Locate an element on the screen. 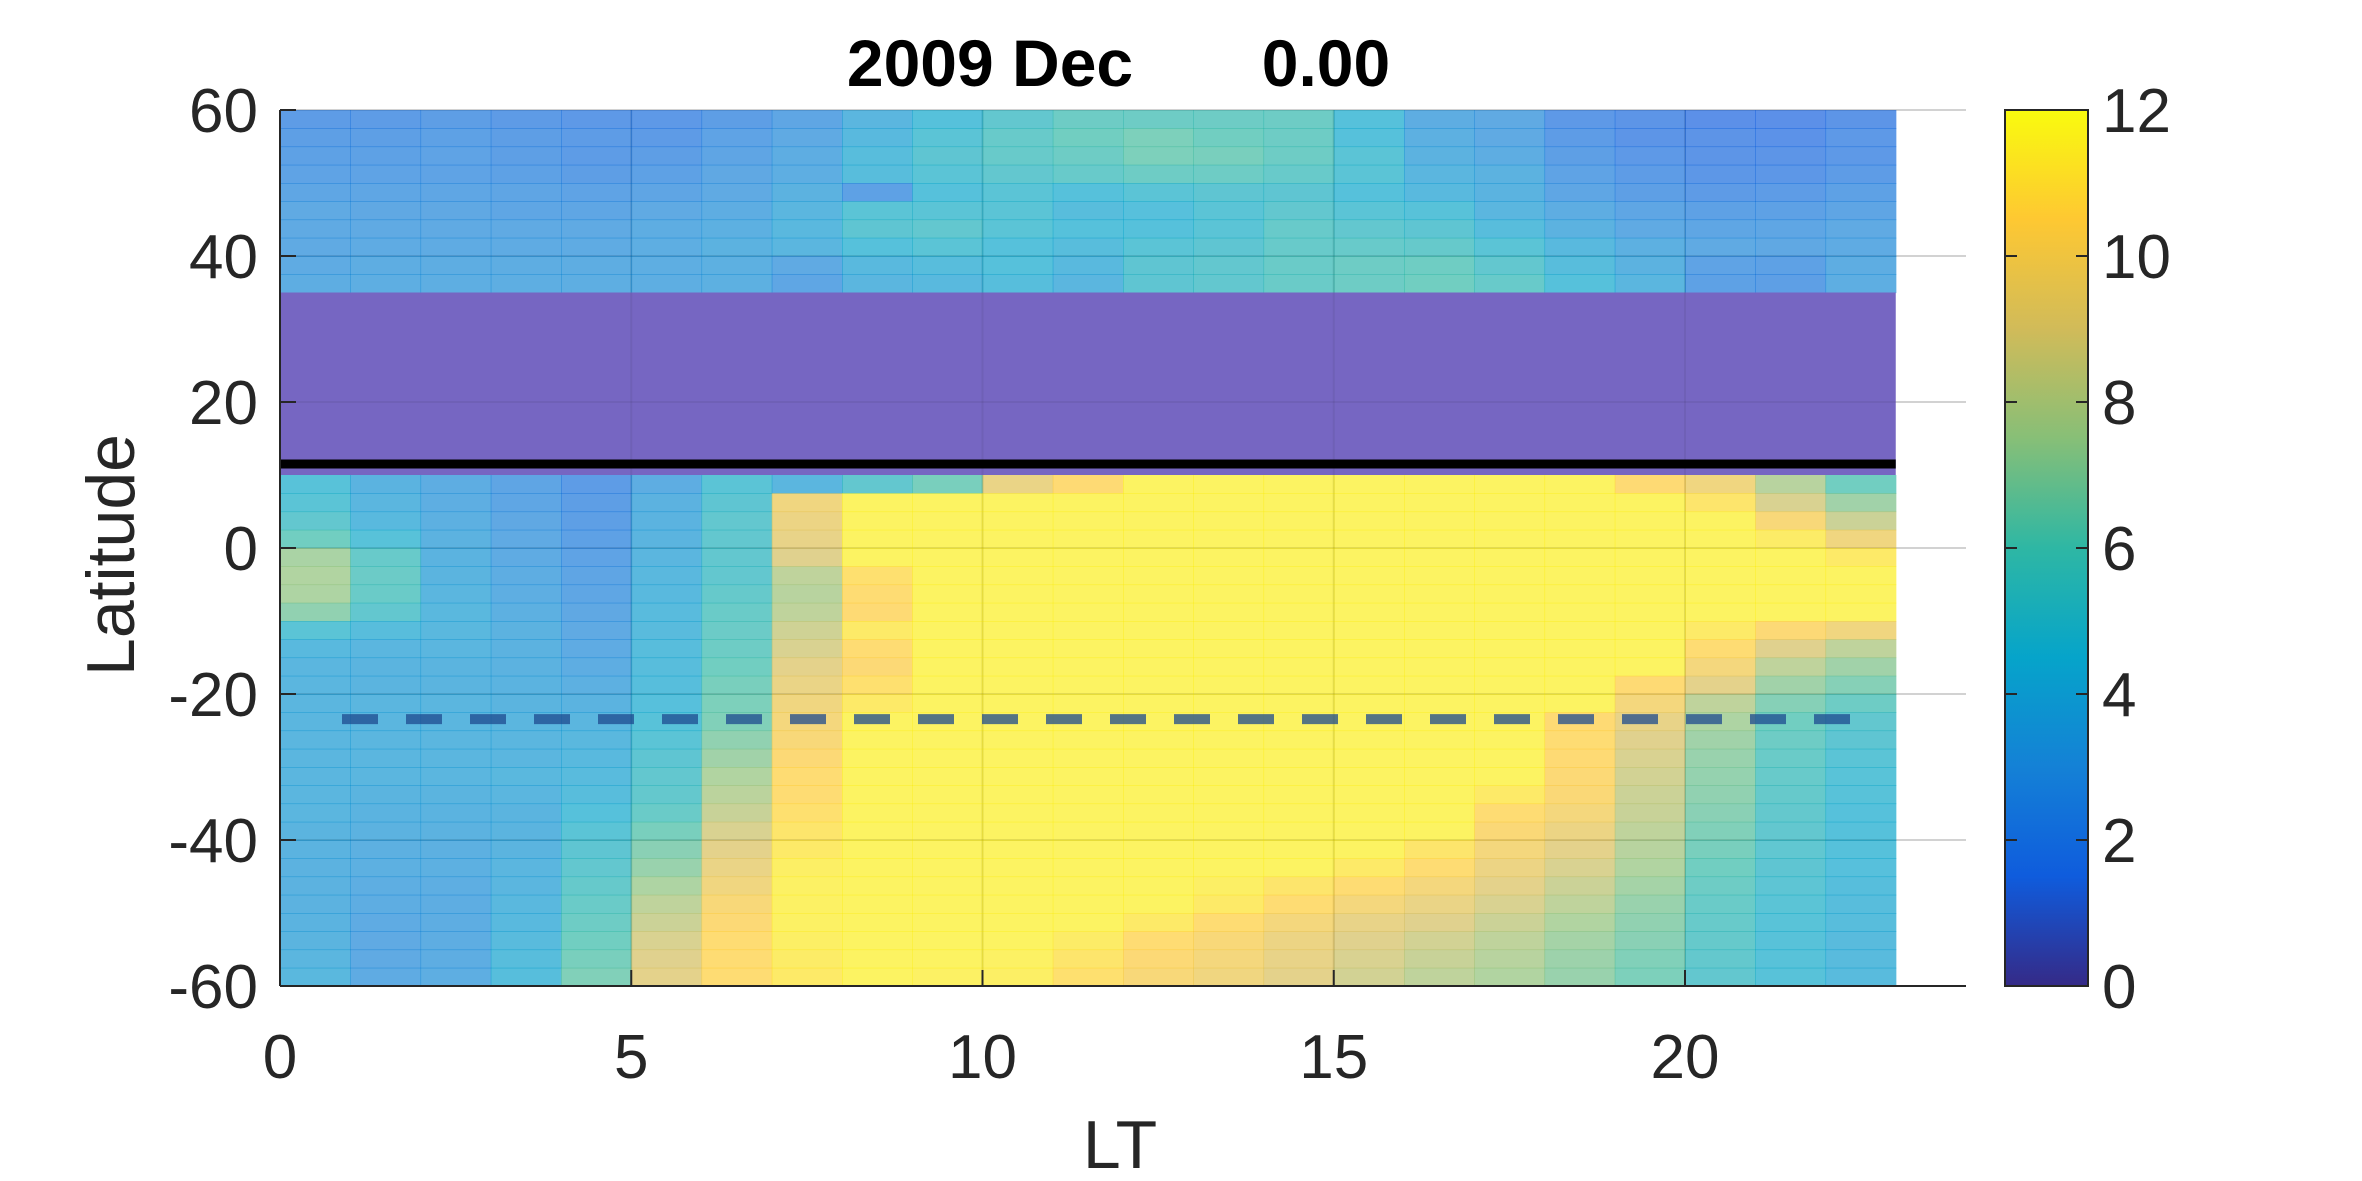 The image size is (2362, 1181). colorbar is located at coordinates (2046, 548).